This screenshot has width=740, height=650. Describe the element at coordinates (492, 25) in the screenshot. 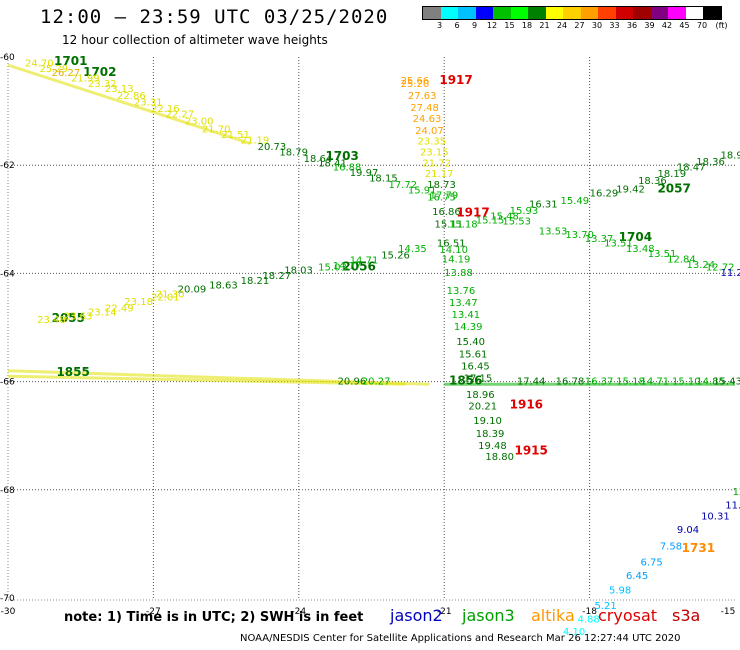

I see `legend-tick: 12` at that location.